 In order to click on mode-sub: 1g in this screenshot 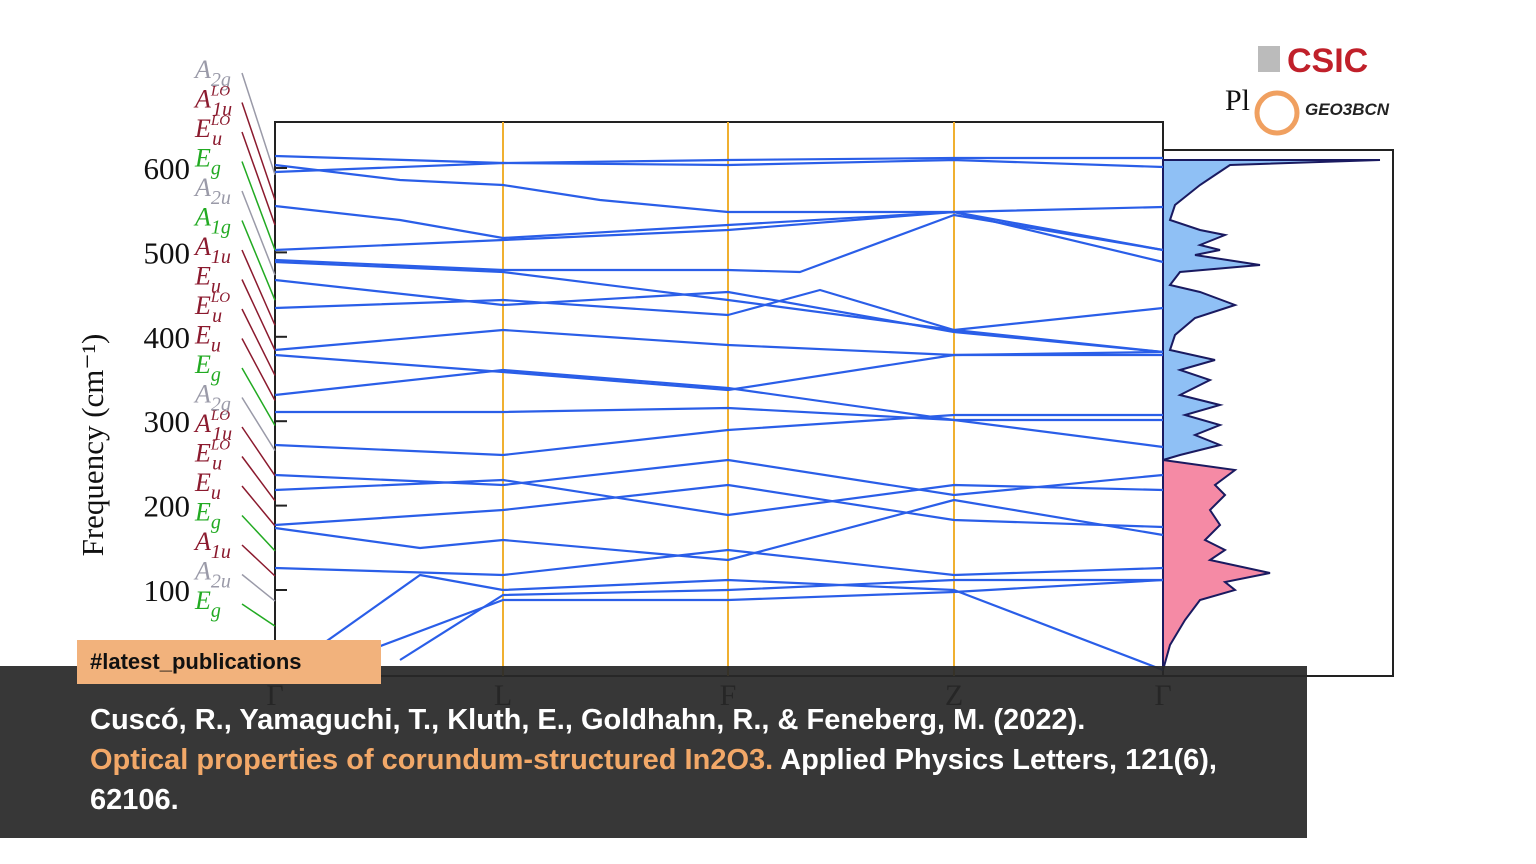, I will do `click(221, 228)`.